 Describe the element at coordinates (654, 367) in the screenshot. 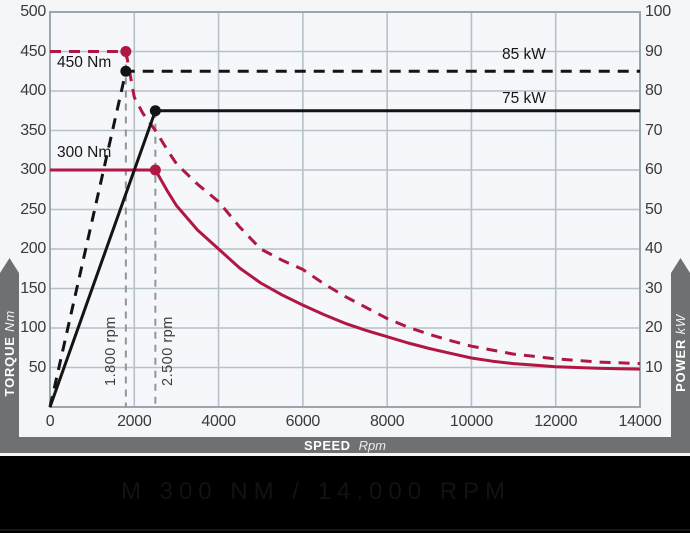

I see `power-axis-tick-10: 10` at that location.